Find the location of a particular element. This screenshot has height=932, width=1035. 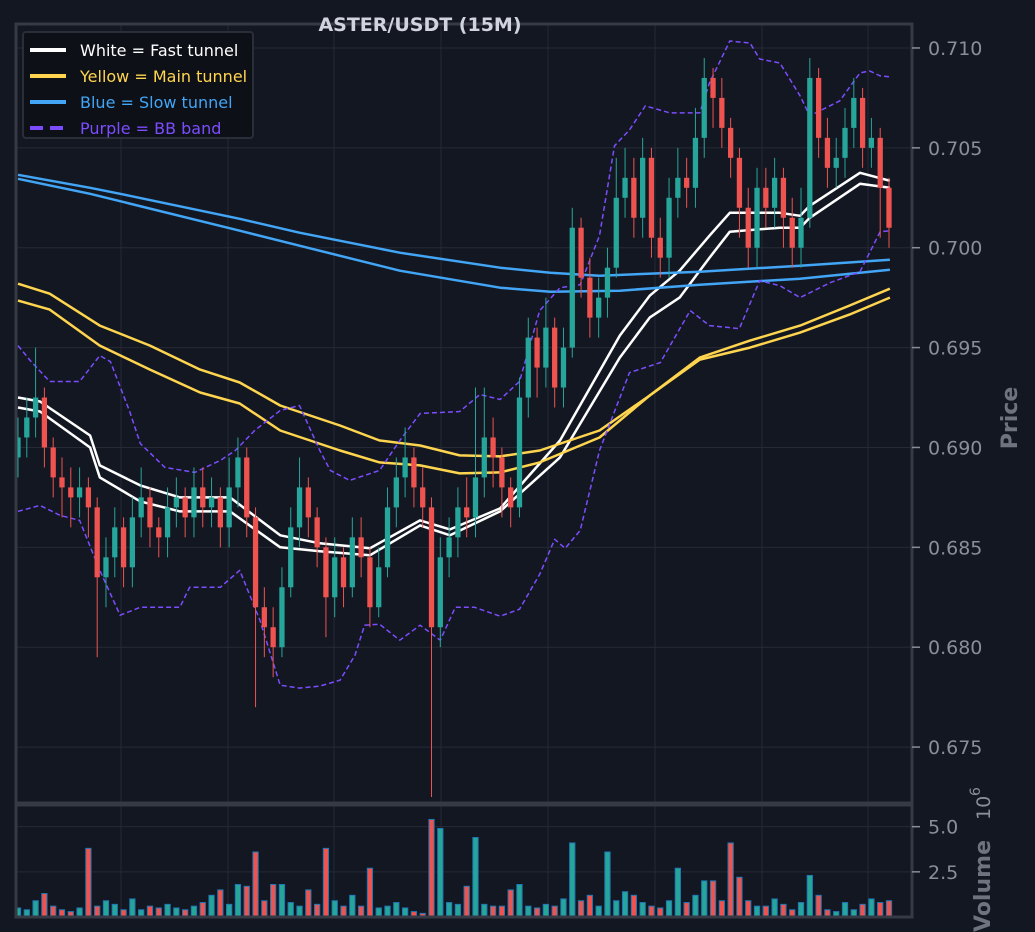

price-tick-label: 0.710 is located at coordinates (955, 49).